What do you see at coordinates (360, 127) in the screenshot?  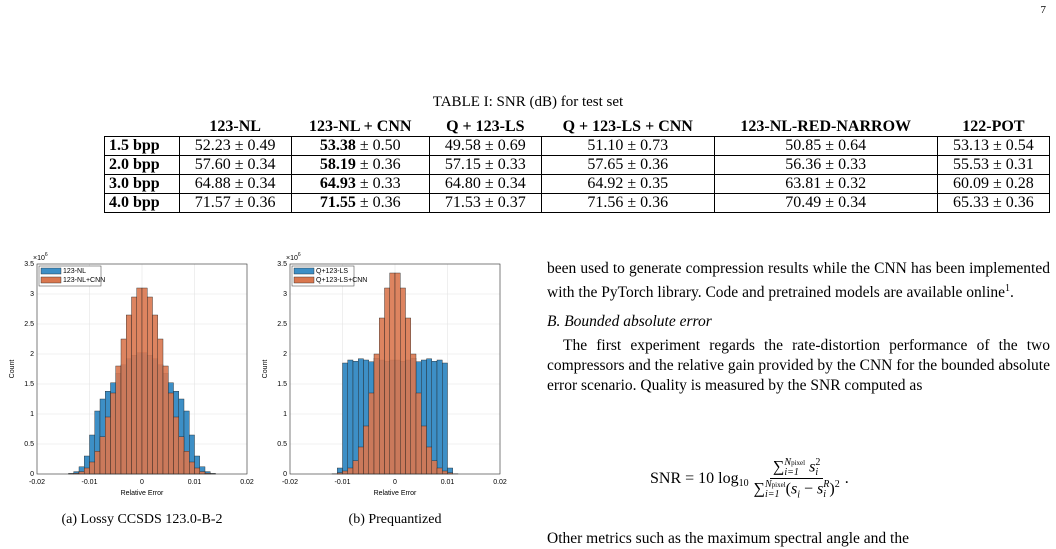 I see `column-header: 123-NL + CNN` at bounding box center [360, 127].